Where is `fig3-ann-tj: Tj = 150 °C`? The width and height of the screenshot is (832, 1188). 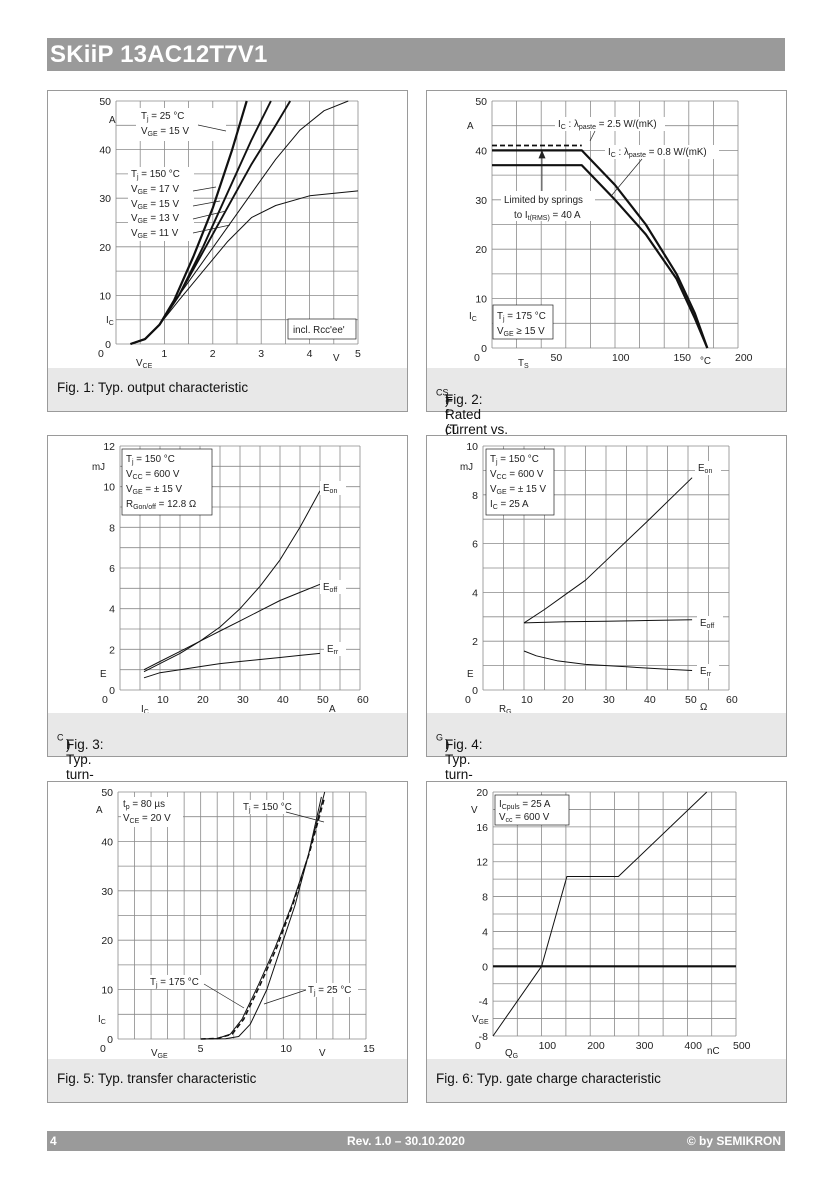
fig3-ann-tj: Tj = 150 °C is located at coordinates (150, 460).